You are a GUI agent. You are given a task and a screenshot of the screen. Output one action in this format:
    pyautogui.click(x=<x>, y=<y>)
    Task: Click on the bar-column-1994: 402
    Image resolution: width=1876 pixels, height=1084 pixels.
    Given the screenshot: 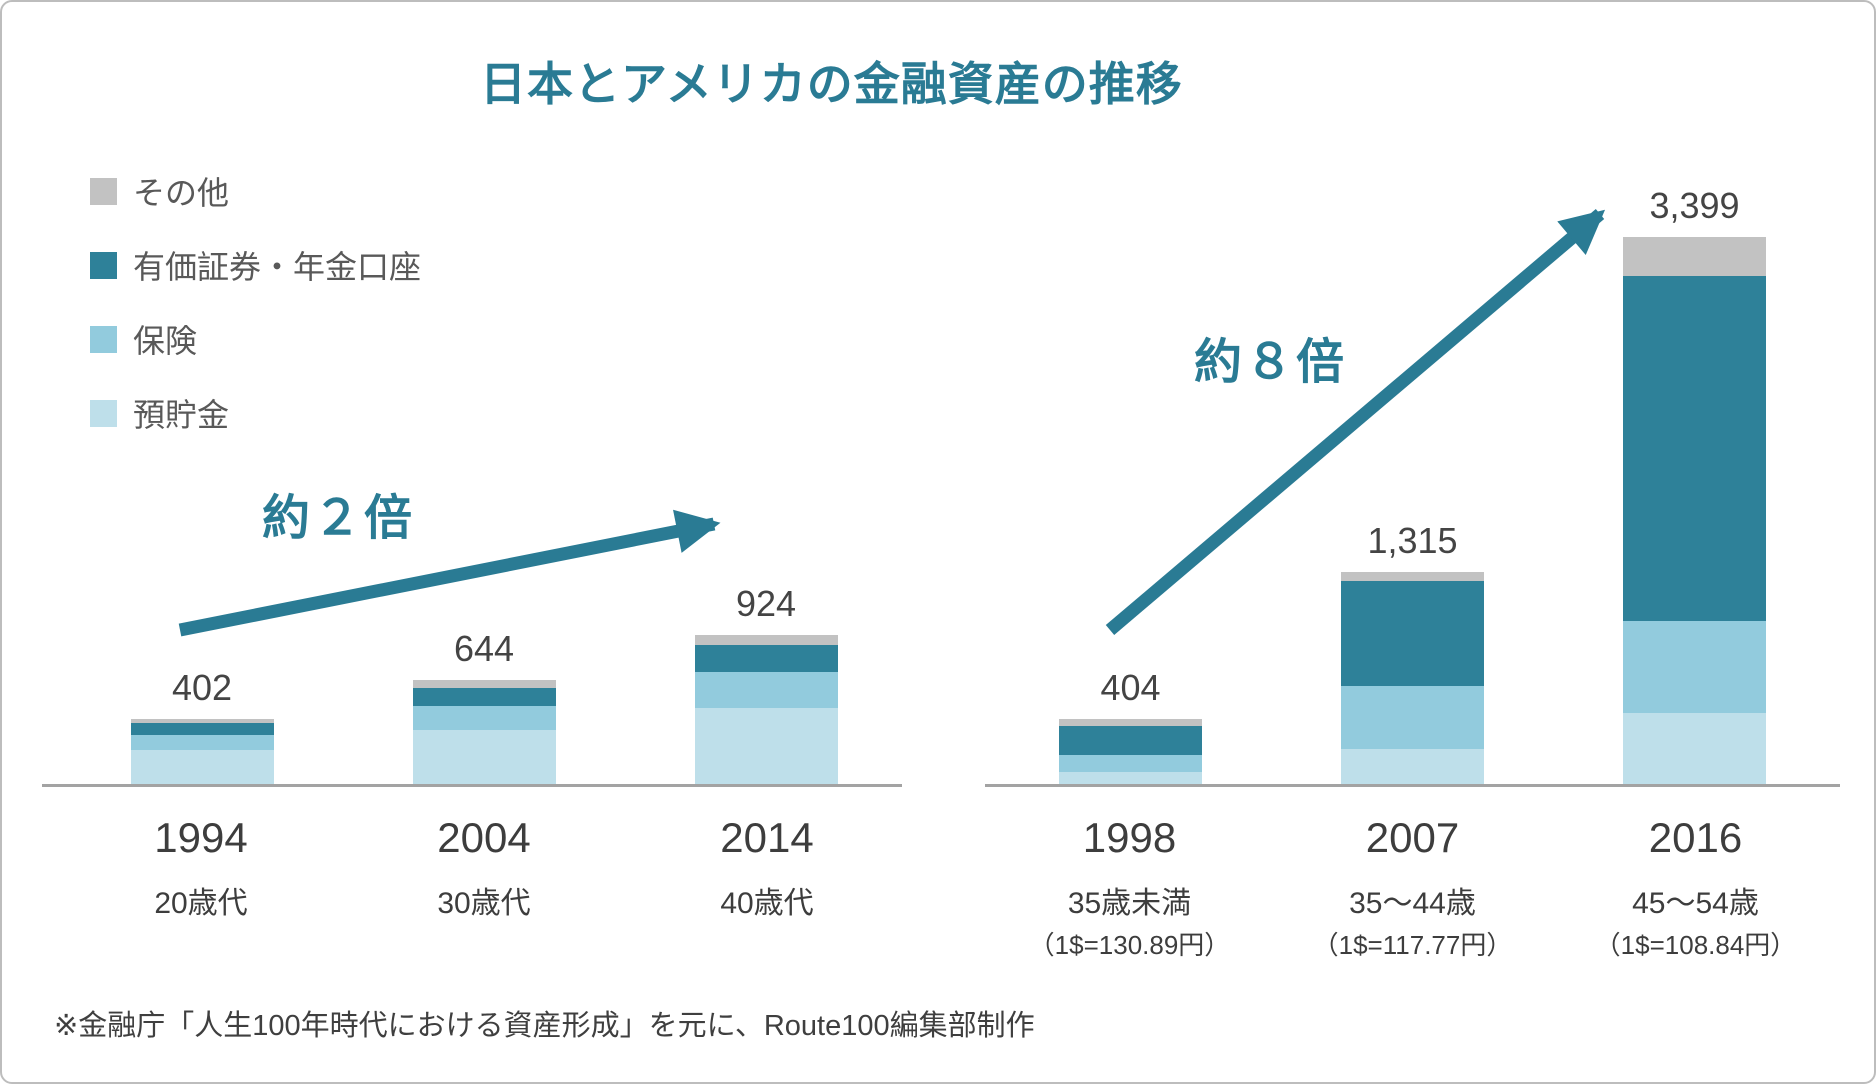 What is the action you would take?
    pyautogui.click(x=202, y=725)
    